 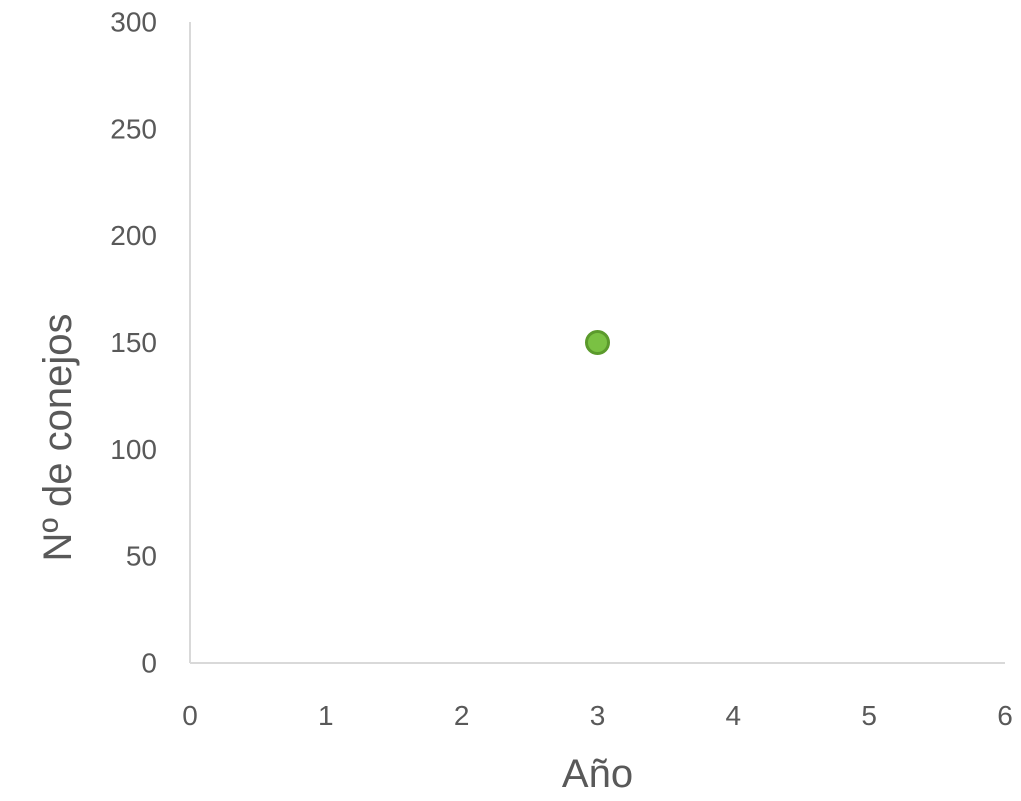 I want to click on y-axis-title: Nº de conejos, so click(x=58, y=437).